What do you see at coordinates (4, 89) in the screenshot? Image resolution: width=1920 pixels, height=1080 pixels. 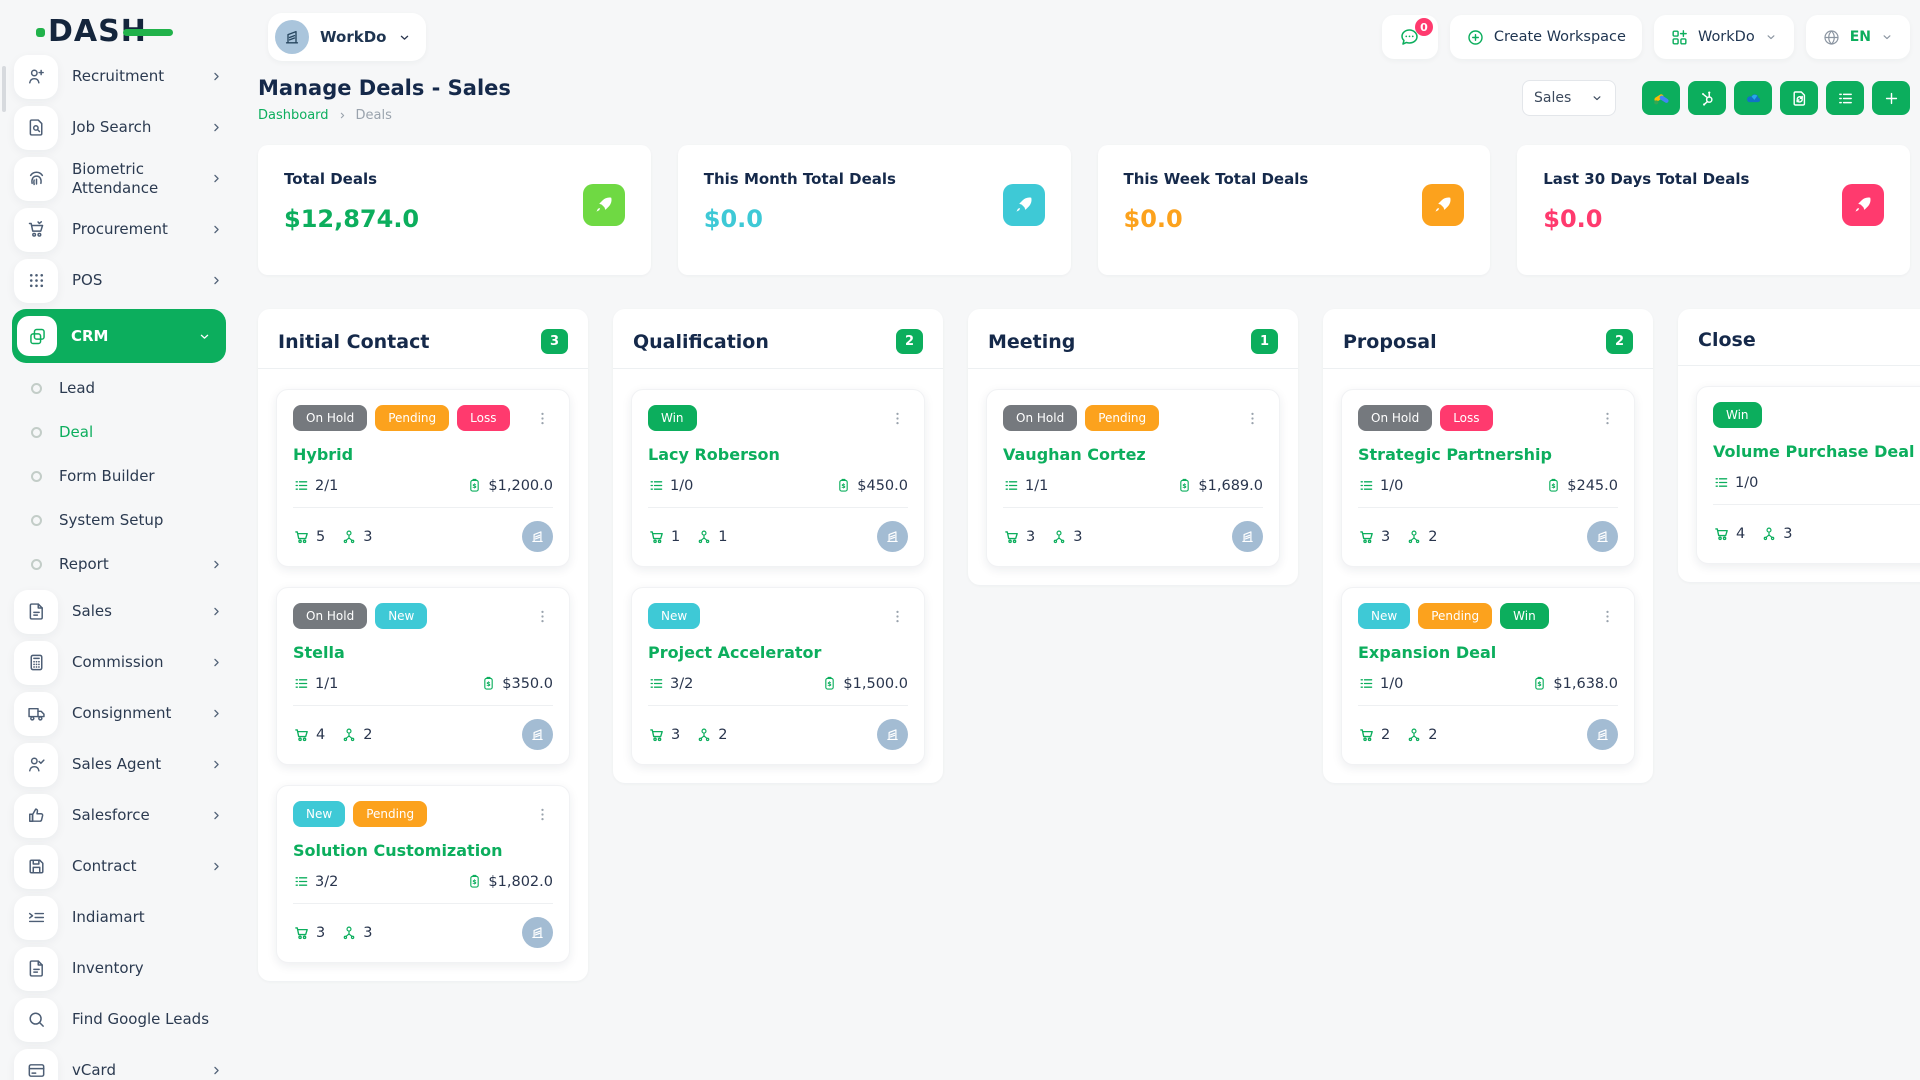 I see `sidebar-scrollbar` at bounding box center [4, 89].